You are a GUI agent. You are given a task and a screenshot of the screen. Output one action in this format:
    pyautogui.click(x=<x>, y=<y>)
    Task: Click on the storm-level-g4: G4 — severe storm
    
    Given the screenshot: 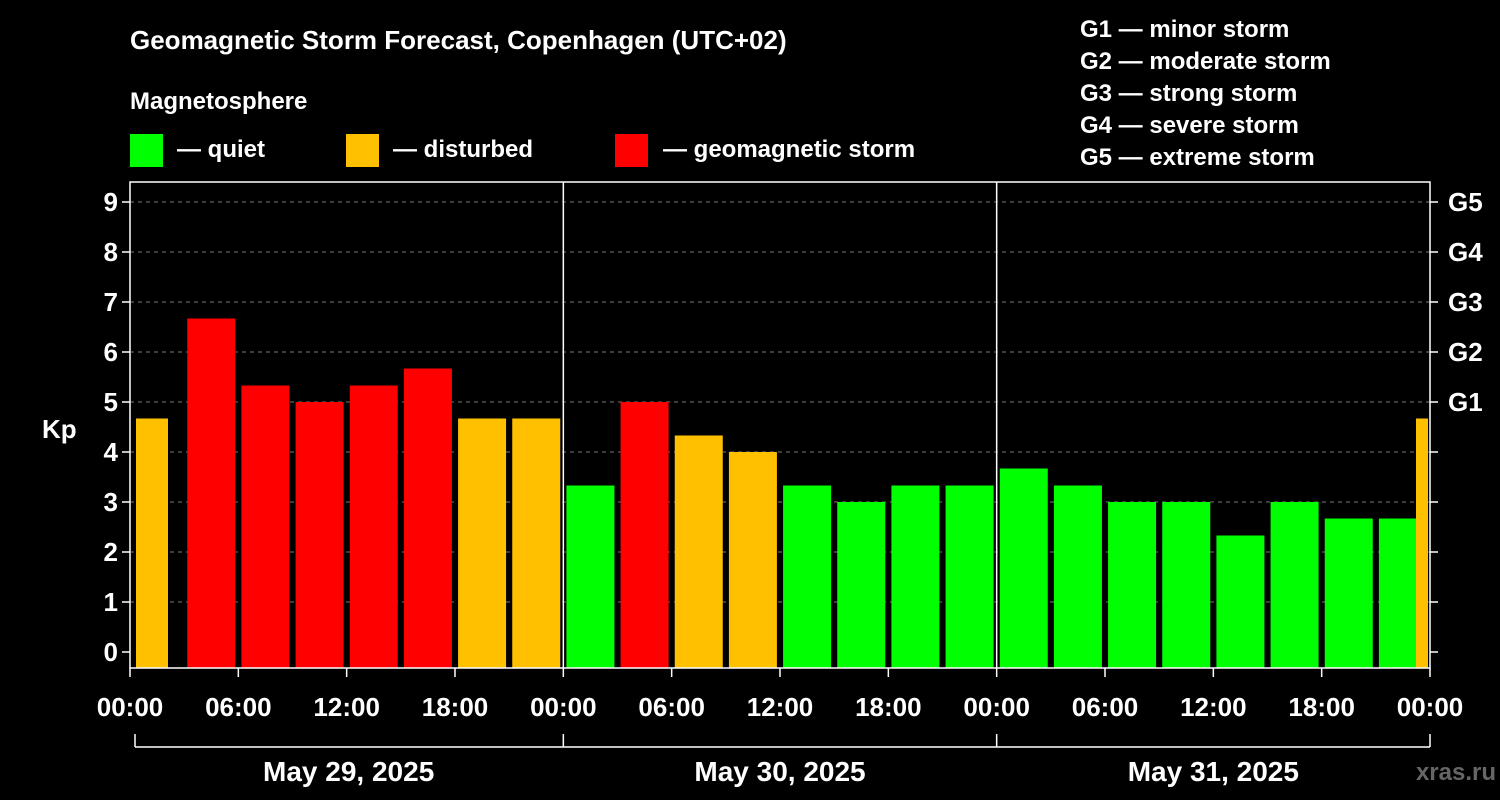 What is the action you would take?
    pyautogui.click(x=1189, y=125)
    